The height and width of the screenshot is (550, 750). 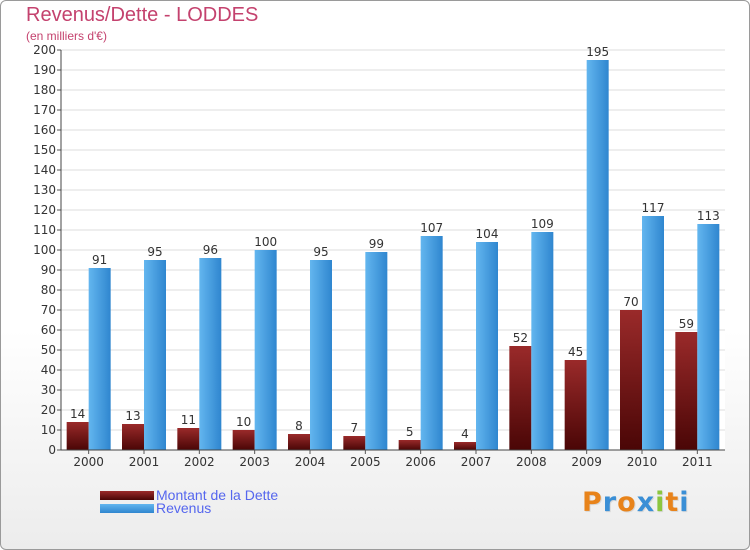 I want to click on x-tick-label: 2001, so click(x=144, y=462).